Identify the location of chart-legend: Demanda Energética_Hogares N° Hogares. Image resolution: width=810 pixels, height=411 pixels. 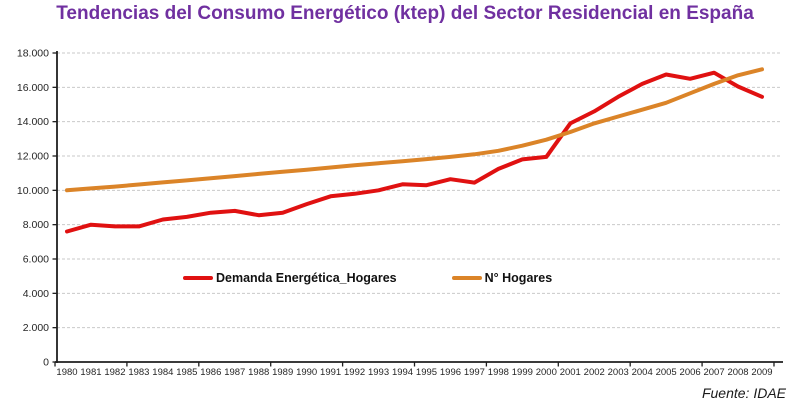
(367, 278).